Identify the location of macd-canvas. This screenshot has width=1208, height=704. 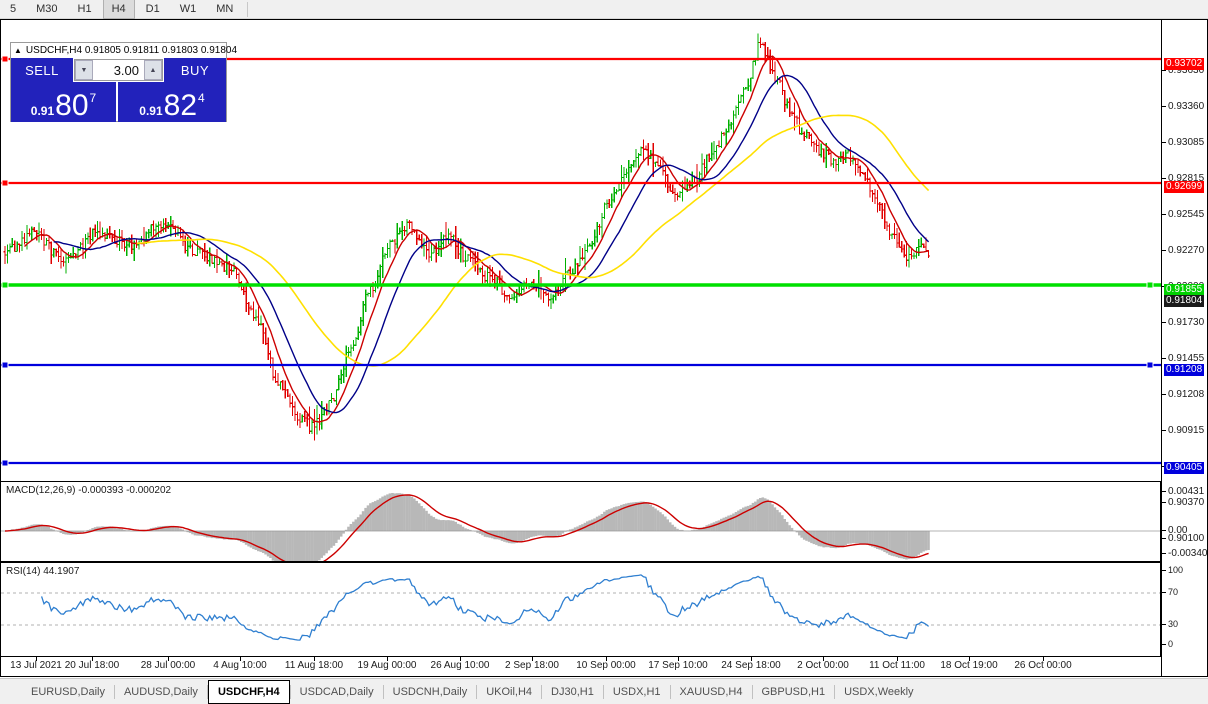
(581, 527).